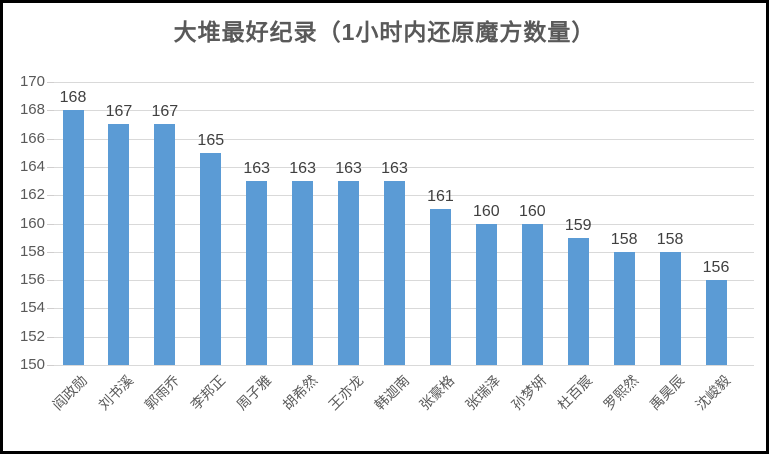 This screenshot has width=769, height=454. I want to click on y-tick-label: 158, so click(32, 251).